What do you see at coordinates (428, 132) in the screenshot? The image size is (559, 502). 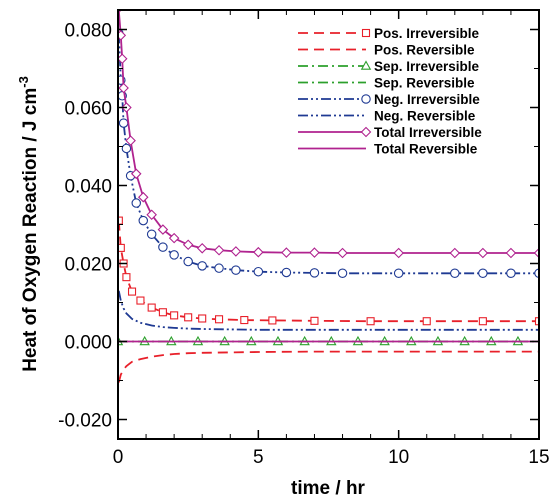 I see `legend-label: Total Irreversible` at bounding box center [428, 132].